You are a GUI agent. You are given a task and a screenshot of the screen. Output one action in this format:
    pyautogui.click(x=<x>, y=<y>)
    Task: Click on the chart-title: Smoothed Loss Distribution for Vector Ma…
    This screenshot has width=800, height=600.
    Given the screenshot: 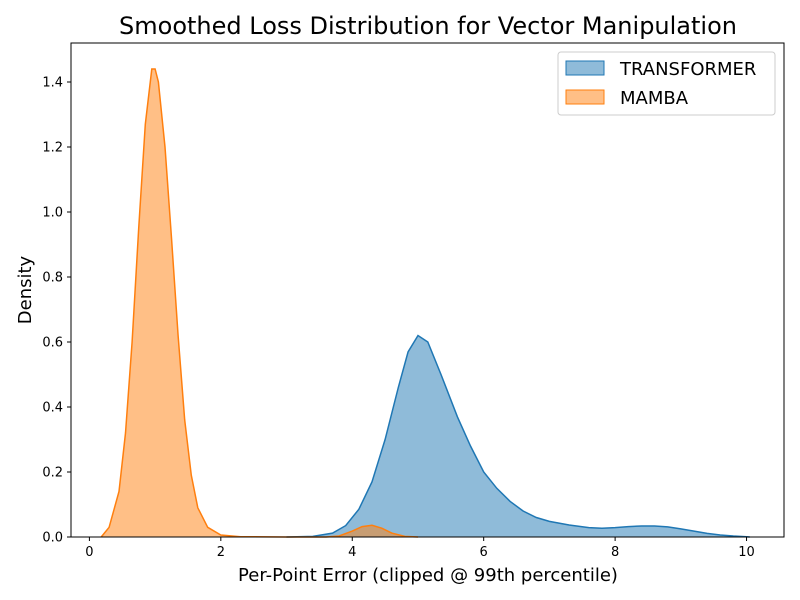 What is the action you would take?
    pyautogui.click(x=428, y=26)
    